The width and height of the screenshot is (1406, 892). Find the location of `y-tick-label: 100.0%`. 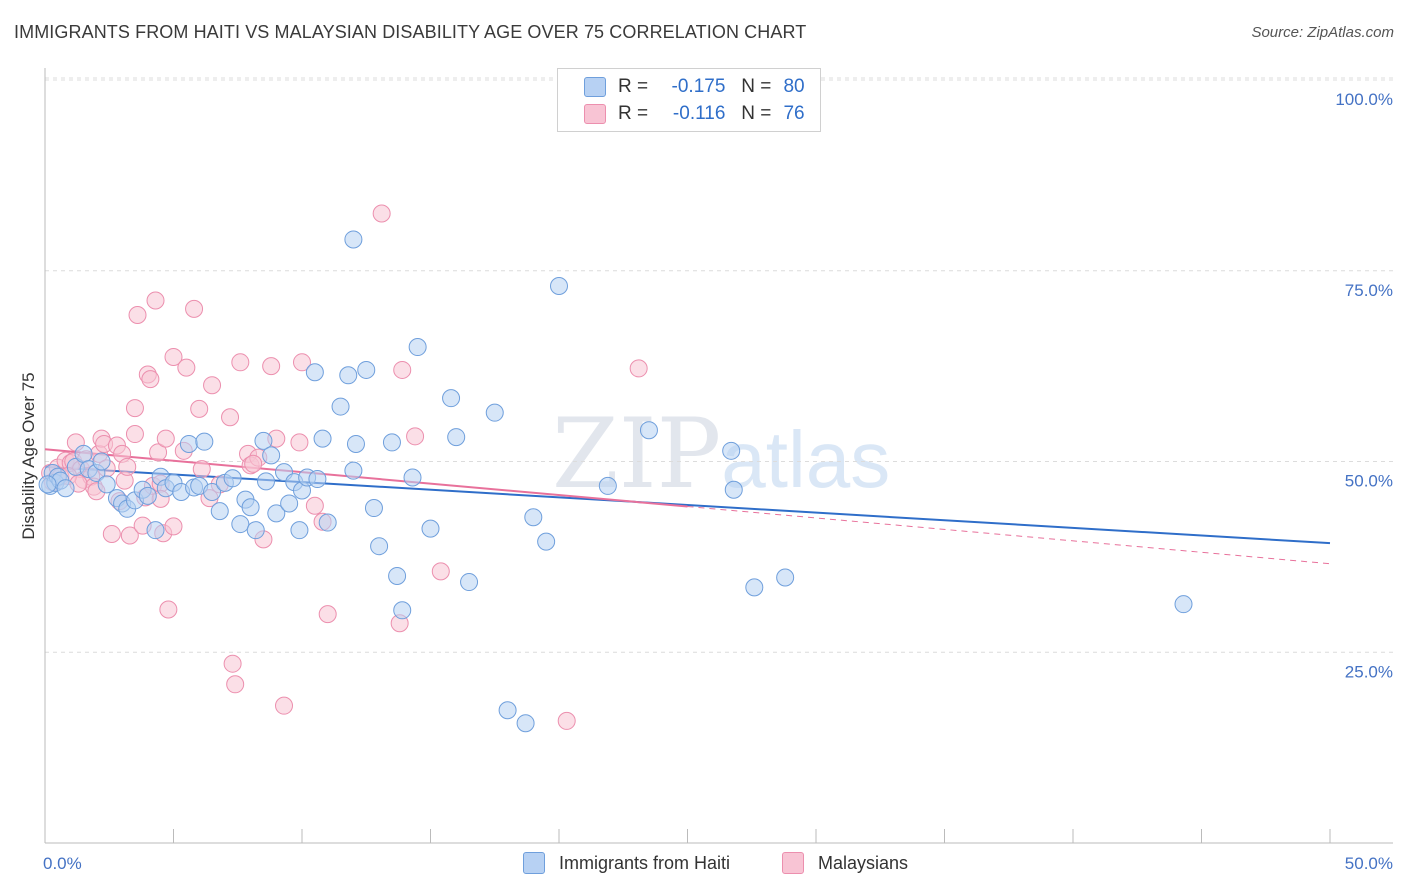

y-tick-label: 100.0% is located at coordinates (1364, 99).